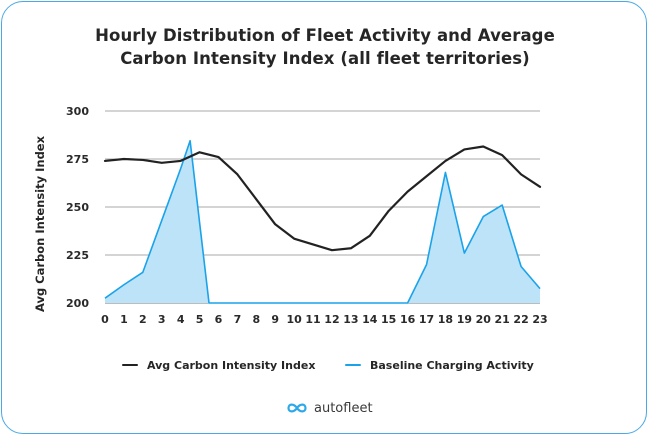 Image resolution: width=650 pixels, height=437 pixels. What do you see at coordinates (539, 319) in the screenshot?
I see `x-tick-label-23: 23` at bounding box center [539, 319].